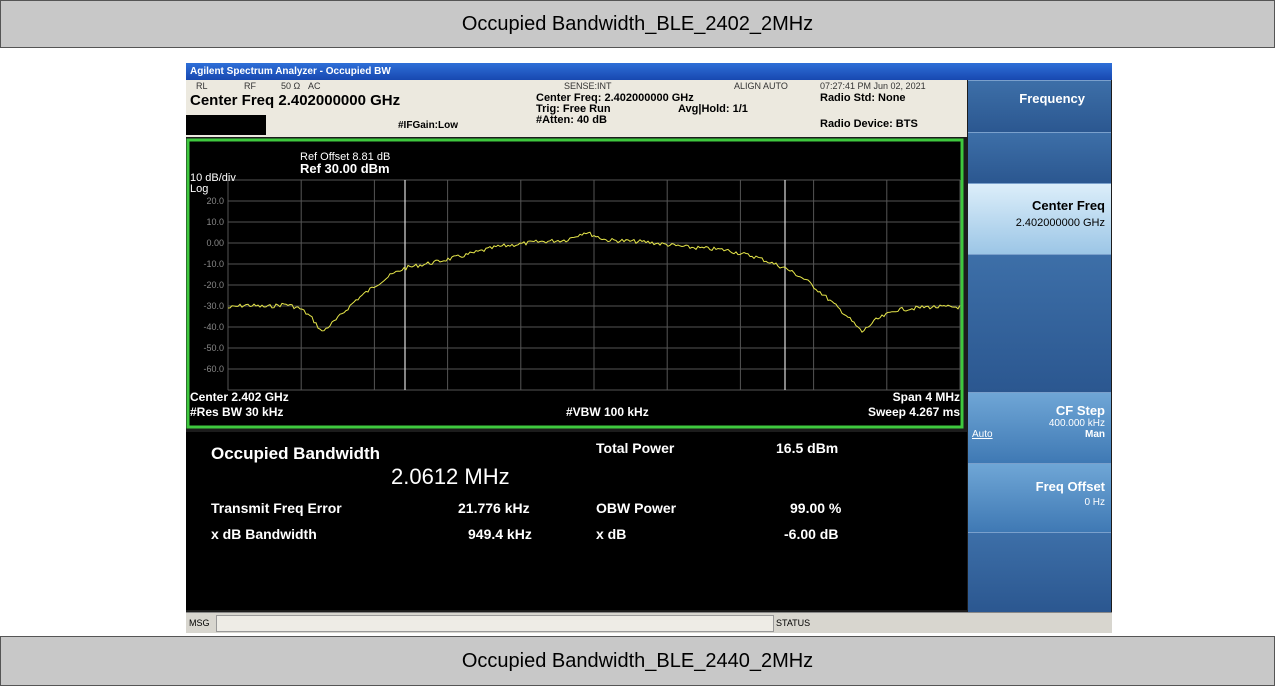 This screenshot has width=1275, height=686. What do you see at coordinates (637, 661) in the screenshot?
I see `footer-title: Occupied Bandwidth_BLE_2440_2MHz` at bounding box center [637, 661].